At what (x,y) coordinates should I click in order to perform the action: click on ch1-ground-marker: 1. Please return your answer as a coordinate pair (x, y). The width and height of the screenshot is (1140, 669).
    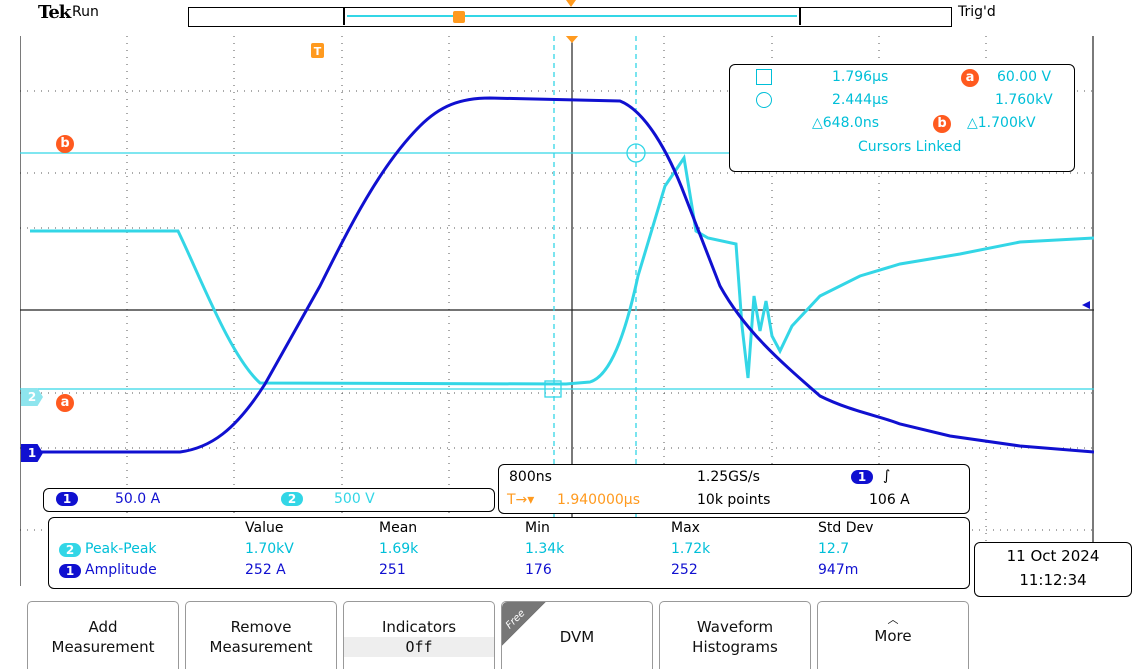
    Looking at the image, I should click on (32, 453).